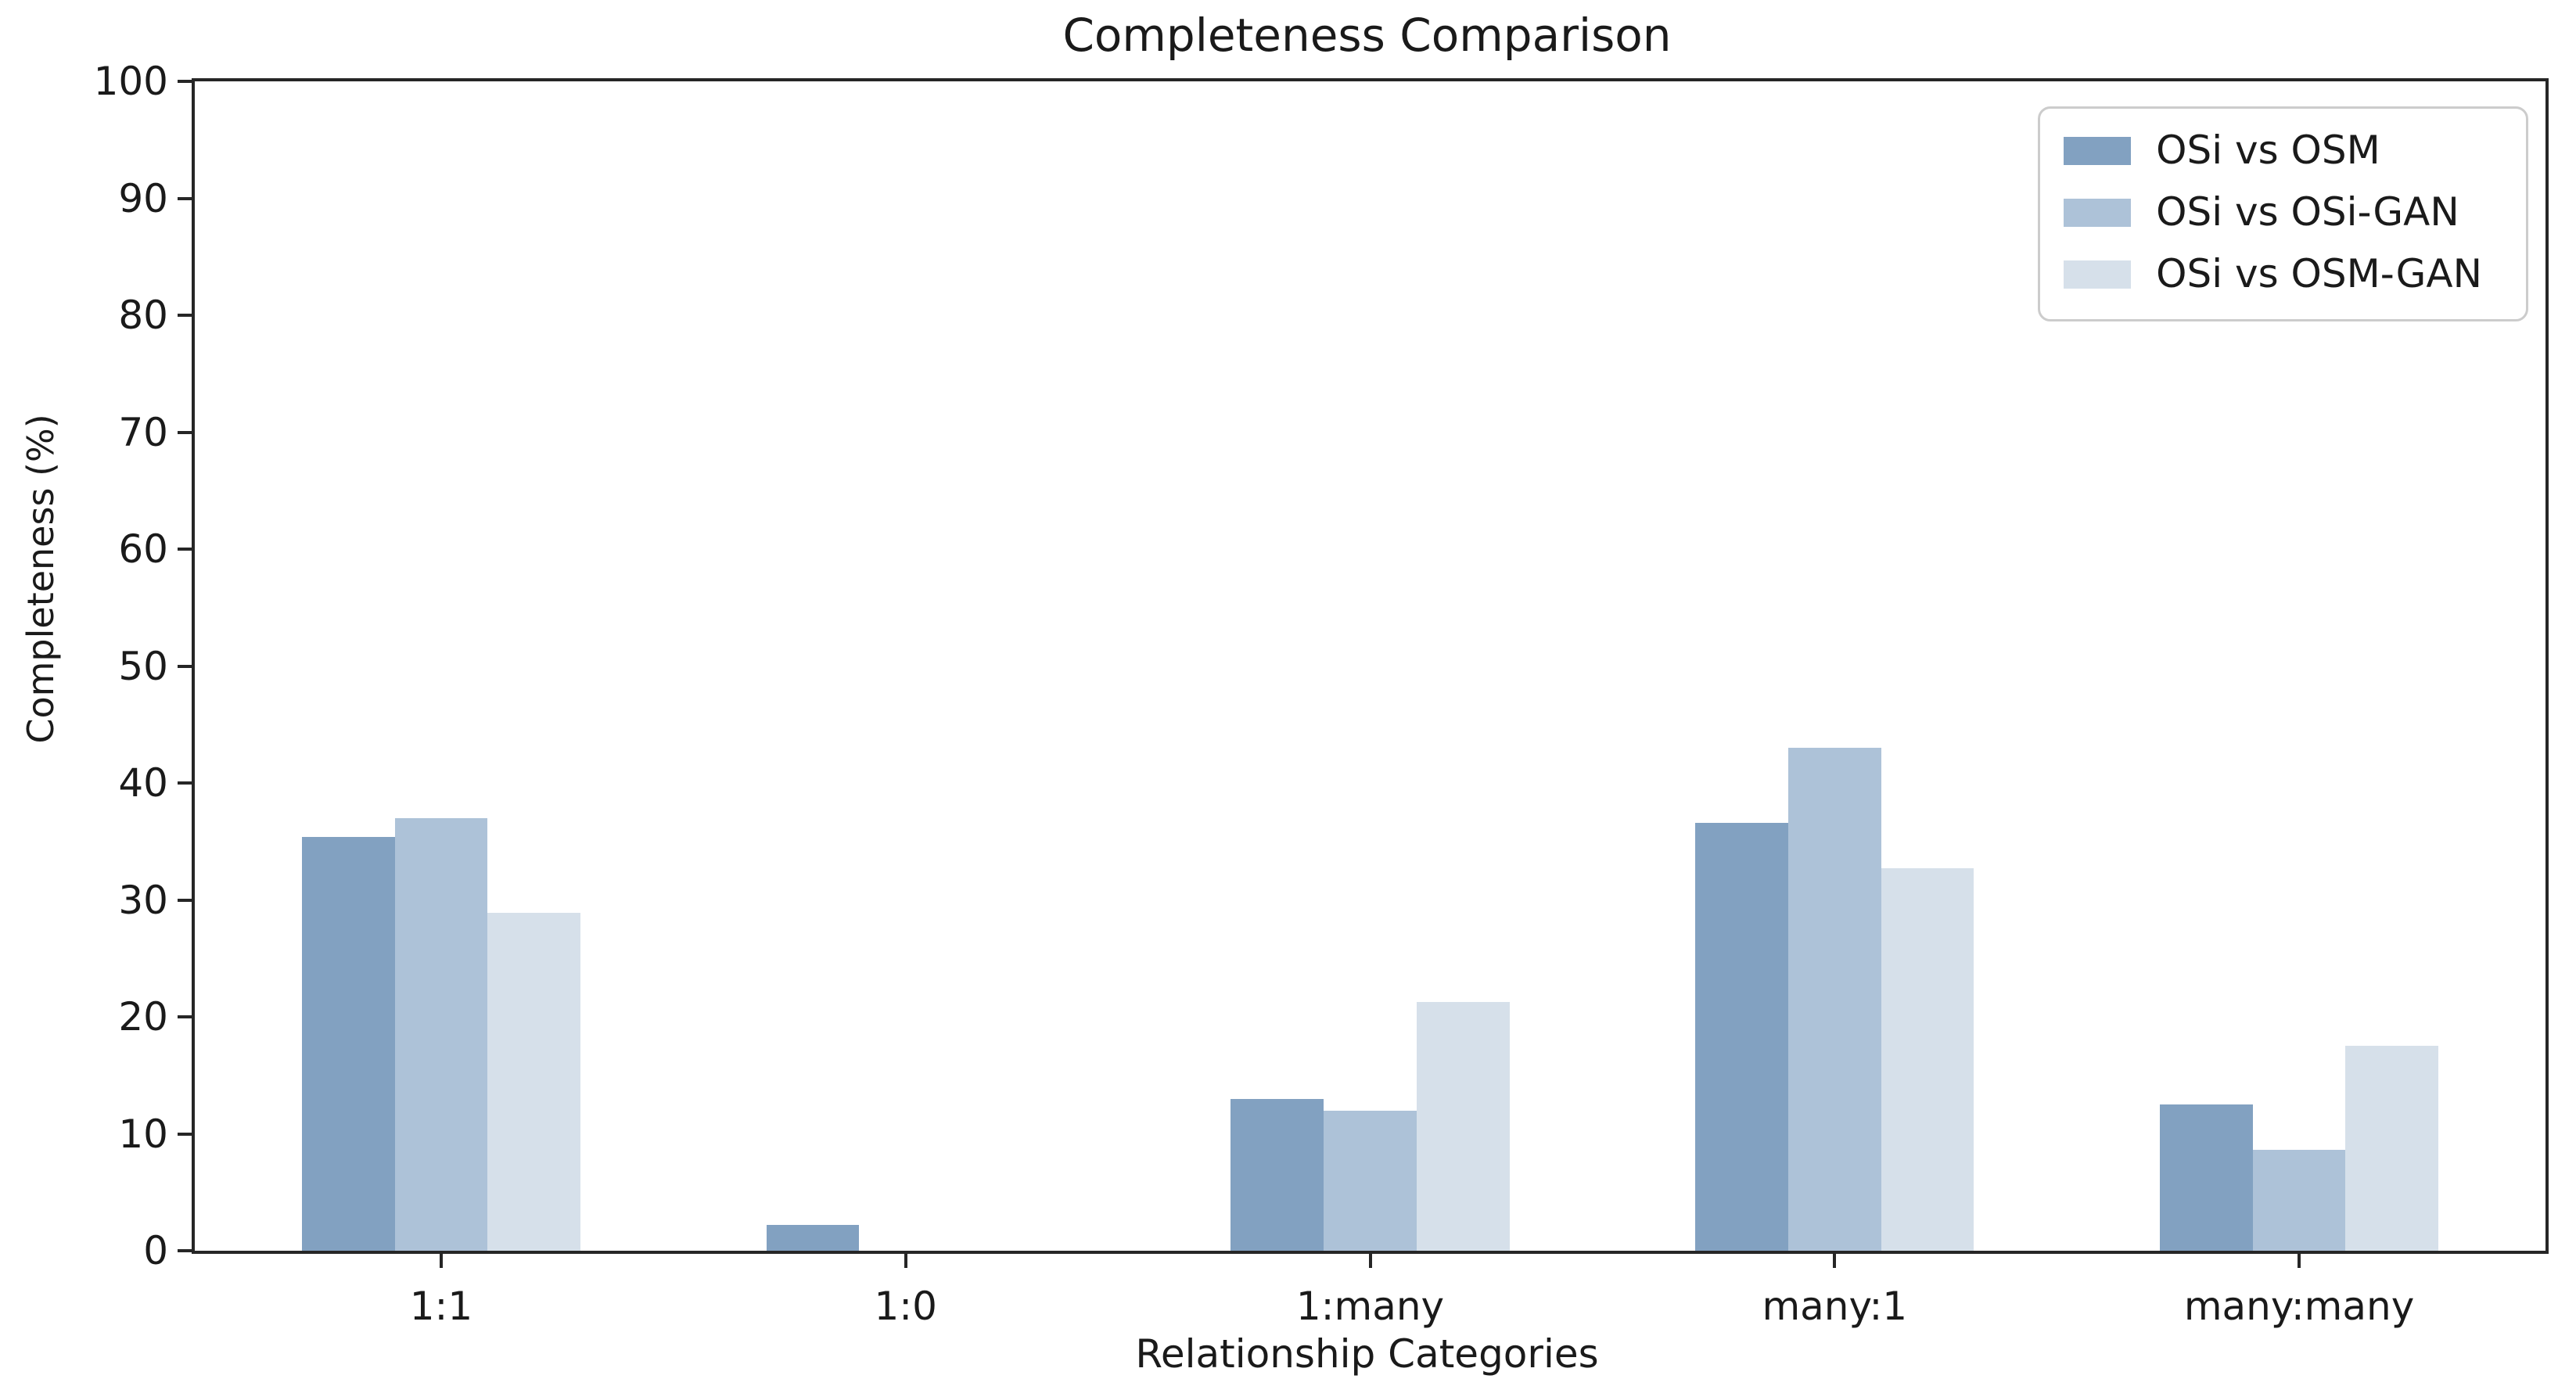  What do you see at coordinates (143, 900) in the screenshot?
I see `y-tick-label: 30` at bounding box center [143, 900].